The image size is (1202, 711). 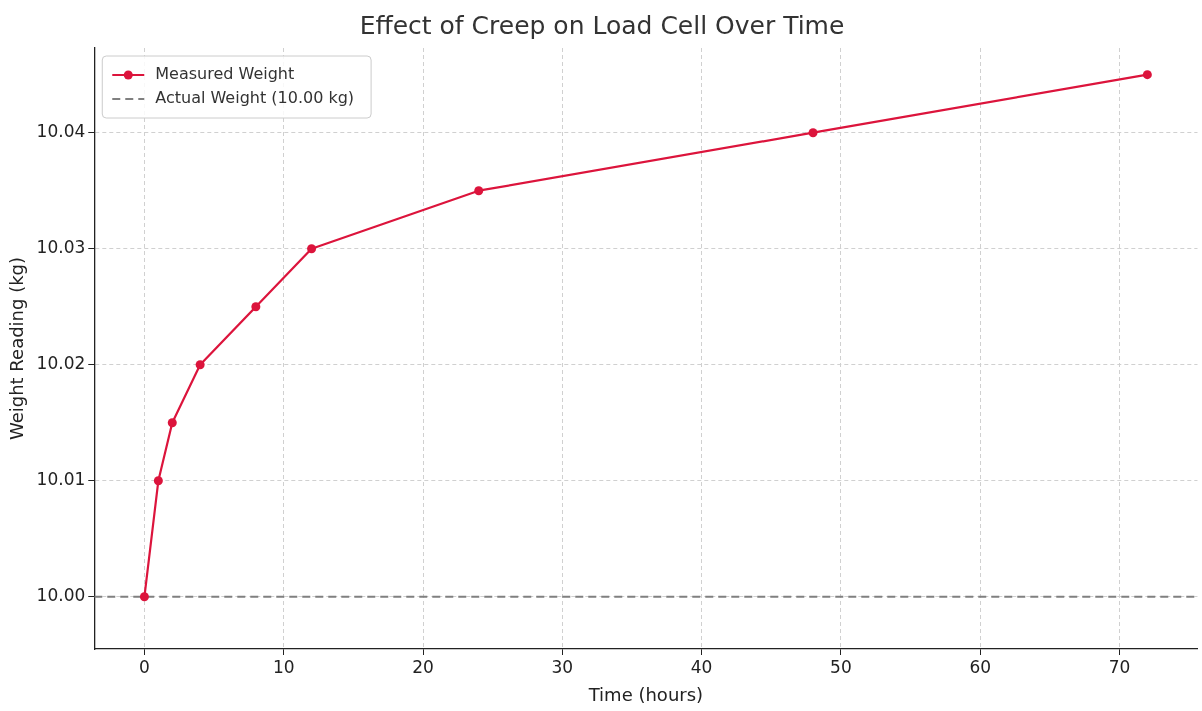 I want to click on y-tick-label: 10.00, so click(x=61, y=595).